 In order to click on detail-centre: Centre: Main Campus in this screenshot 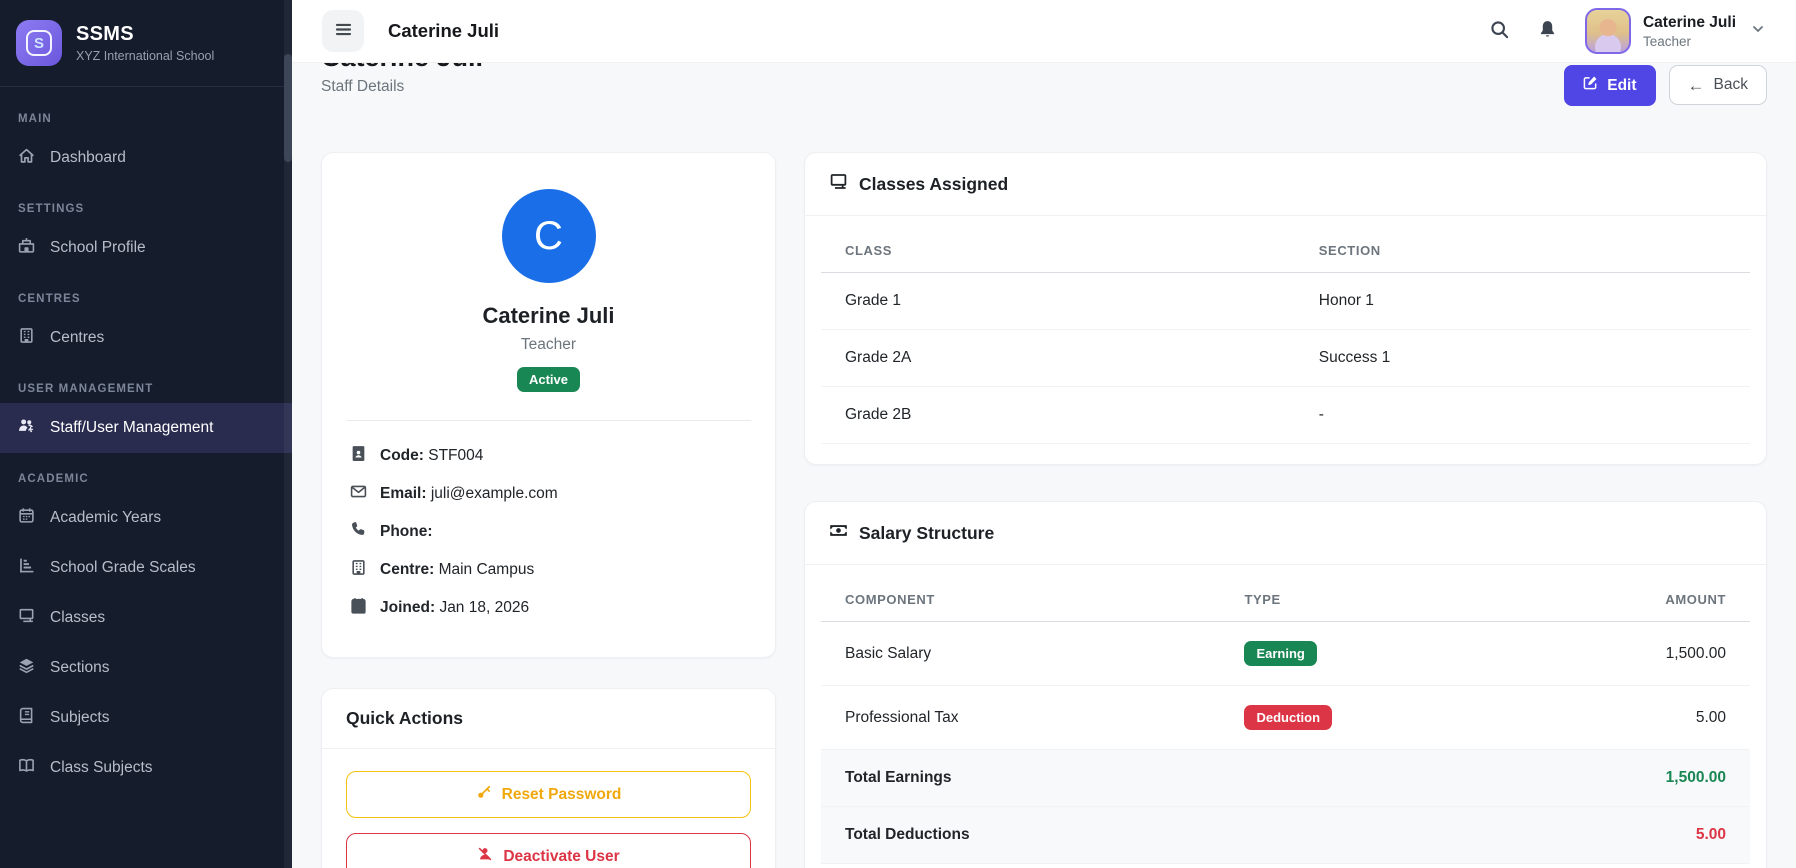, I will do `click(548, 570)`.